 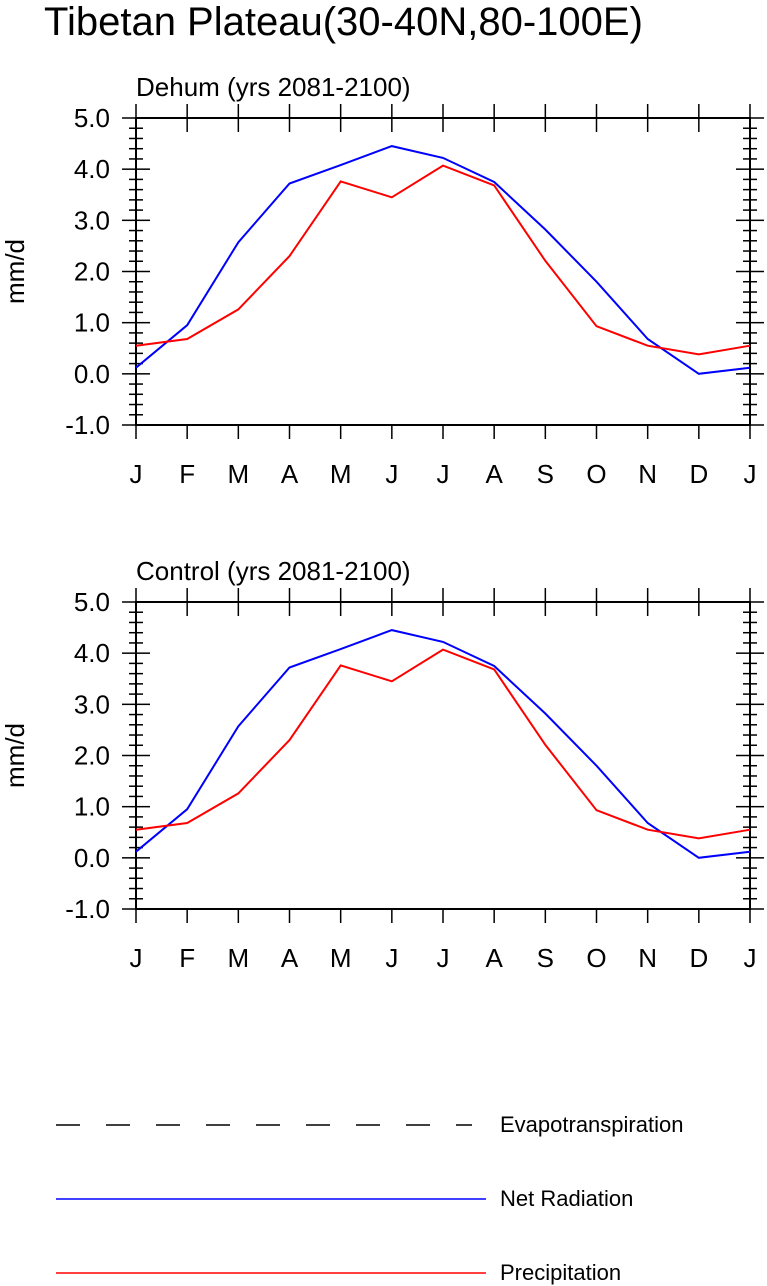 What do you see at coordinates (560, 1272) in the screenshot?
I see `legend-label: Precipitation` at bounding box center [560, 1272].